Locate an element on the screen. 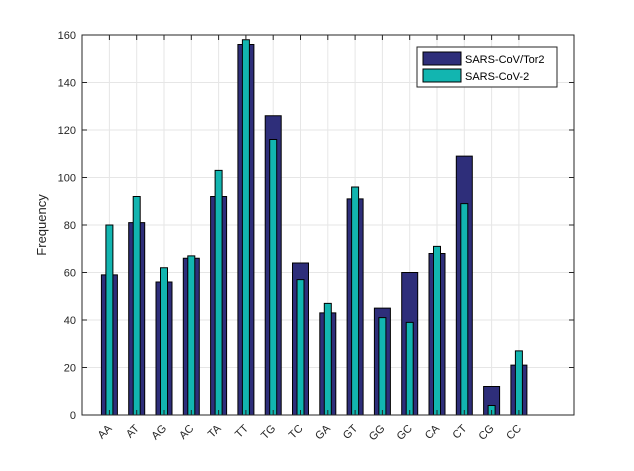 The width and height of the screenshot is (634, 471). y-tick-label: 80 is located at coordinates (70, 226).